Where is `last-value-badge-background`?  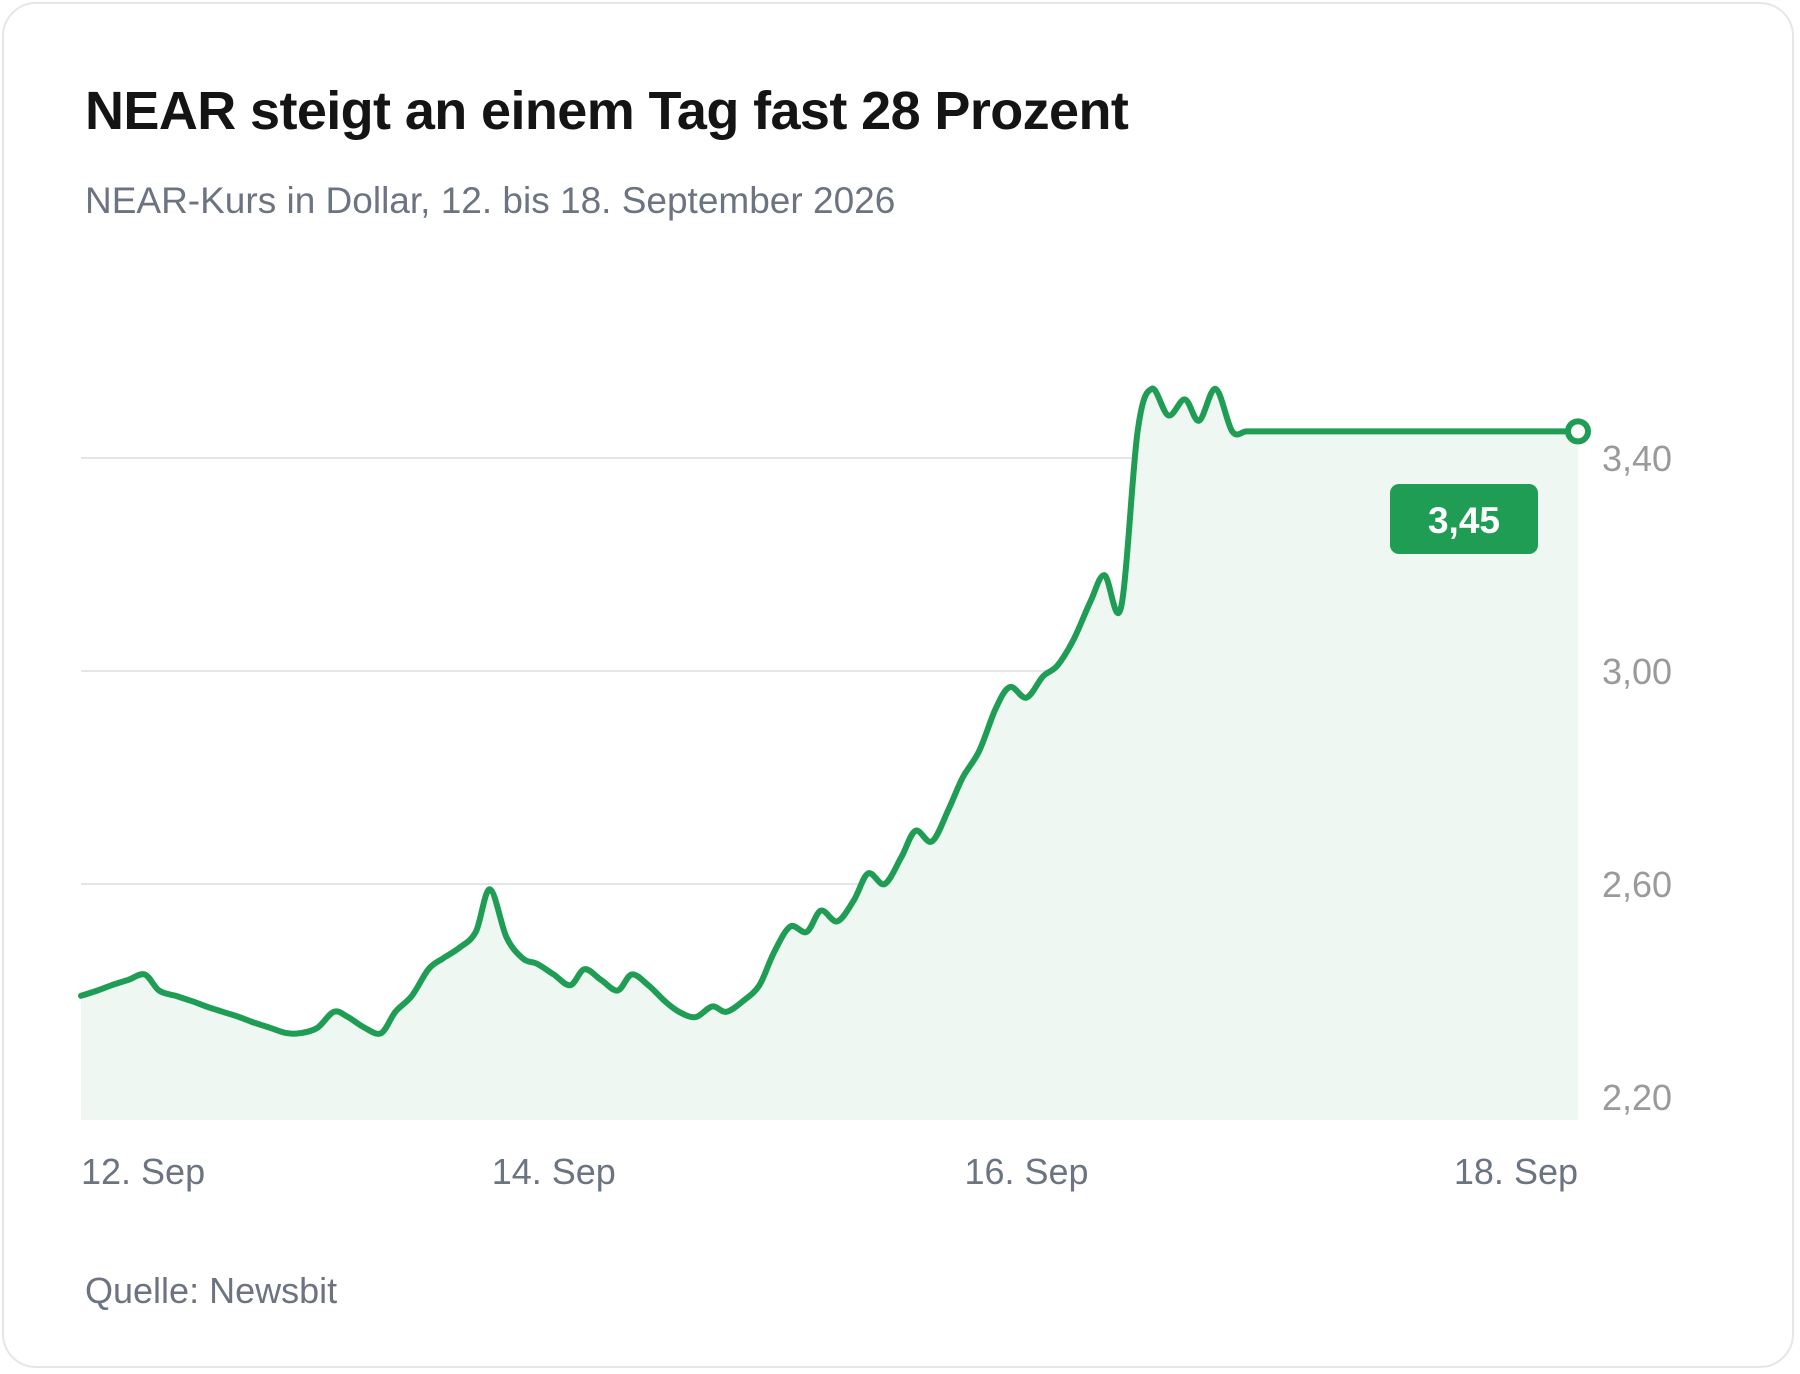 last-value-badge-background is located at coordinates (1464, 519).